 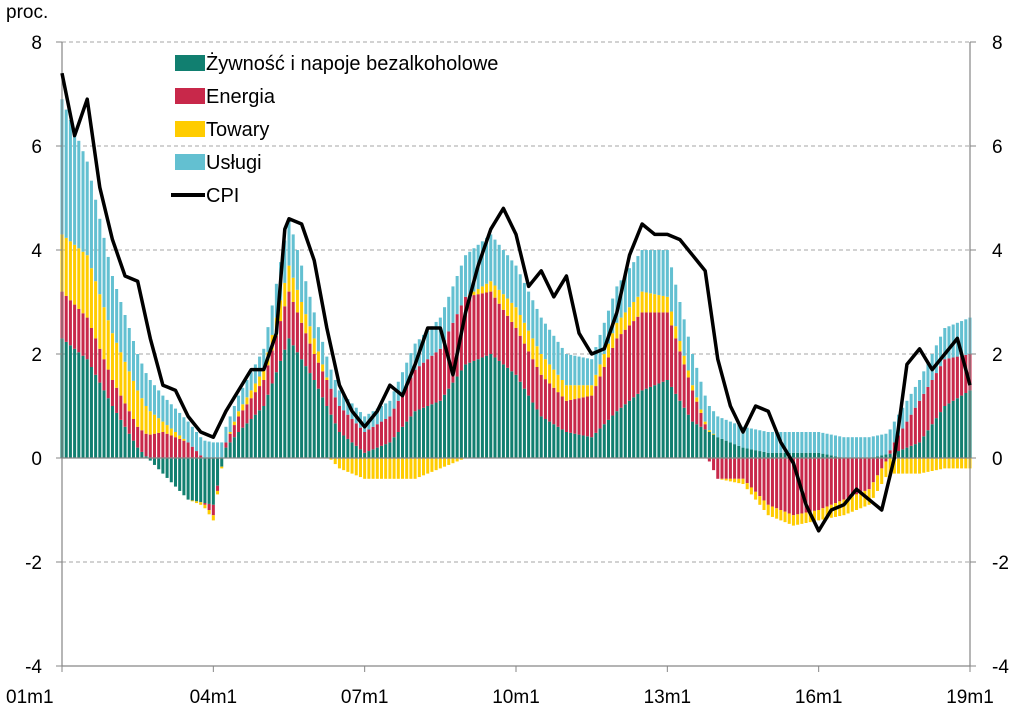 I want to click on y-tick-right: 6, so click(x=997, y=147).